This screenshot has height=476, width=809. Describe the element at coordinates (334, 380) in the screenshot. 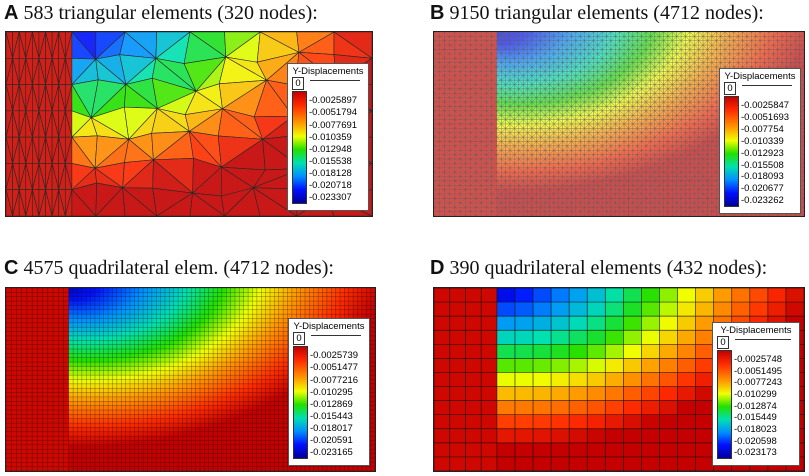

I see `legend-tick-label: -0.0077216` at that location.